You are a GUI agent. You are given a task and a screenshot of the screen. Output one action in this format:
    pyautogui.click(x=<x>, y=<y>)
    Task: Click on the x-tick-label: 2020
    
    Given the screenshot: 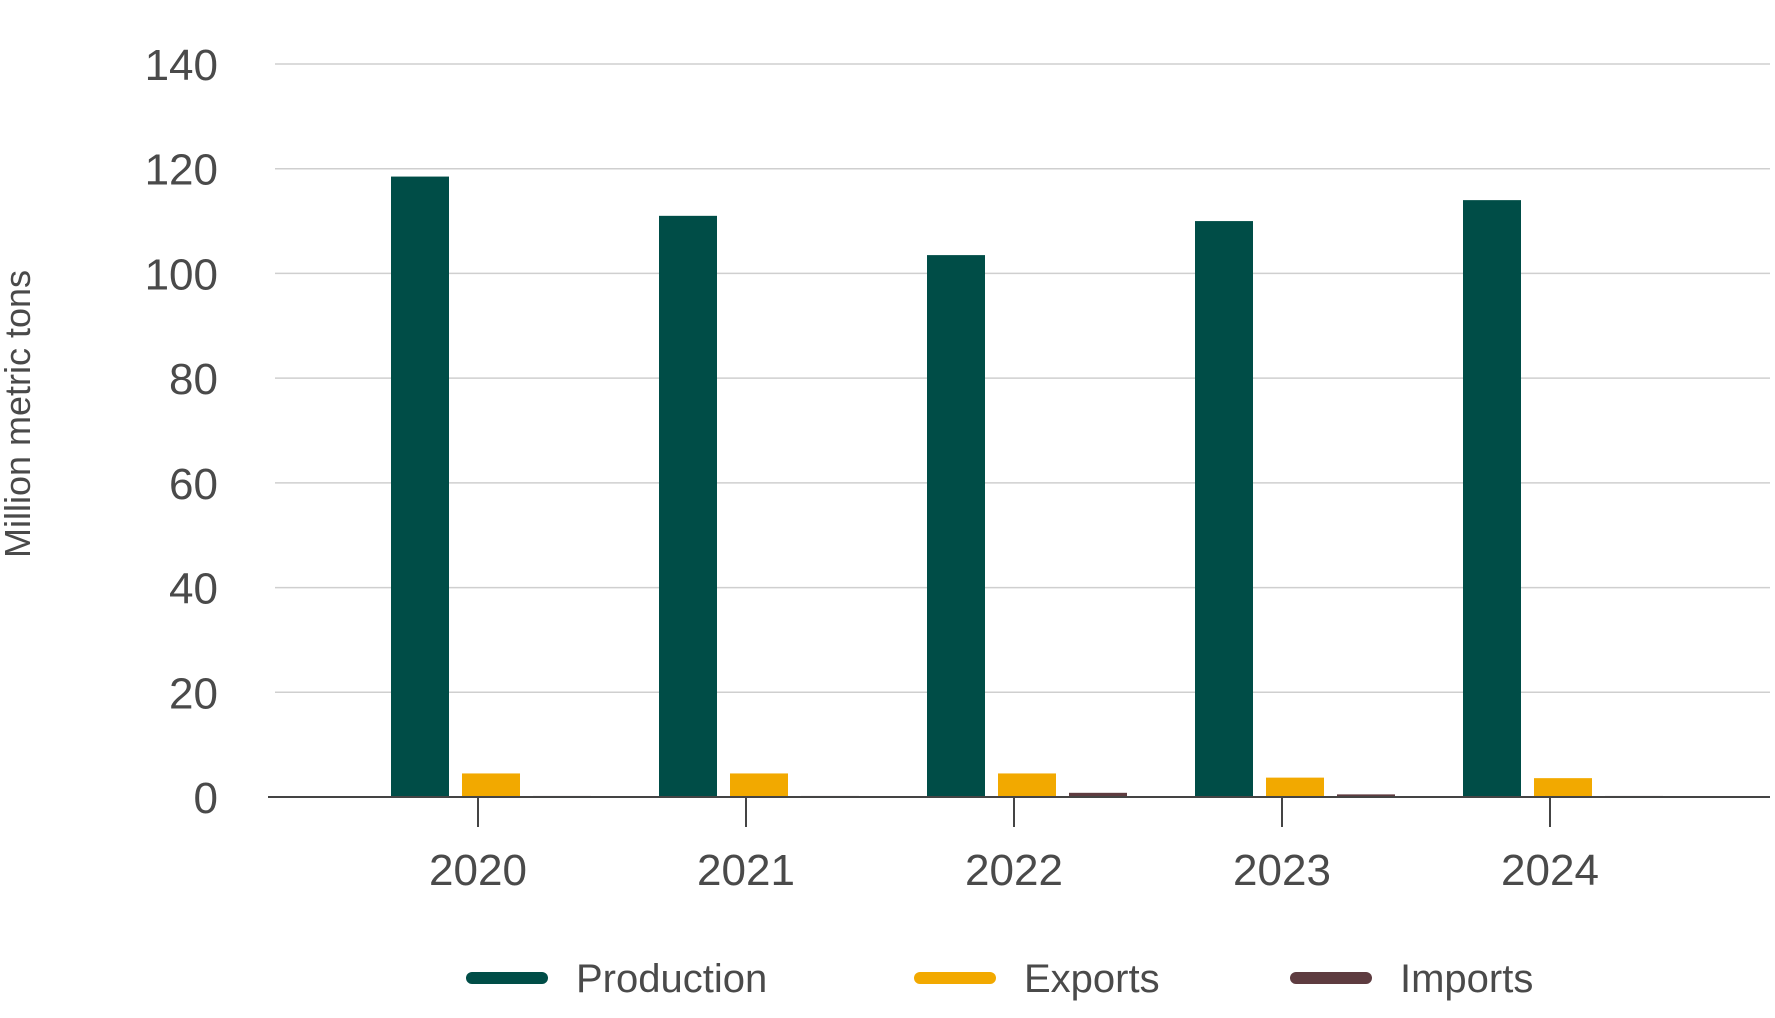 What is the action you would take?
    pyautogui.click(x=478, y=870)
    